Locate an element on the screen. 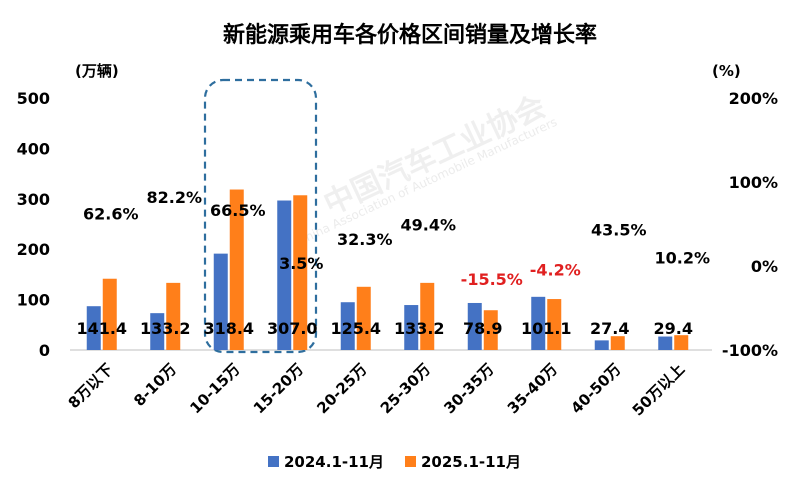  x-category-label: 25-30万 is located at coordinates (405, 388).